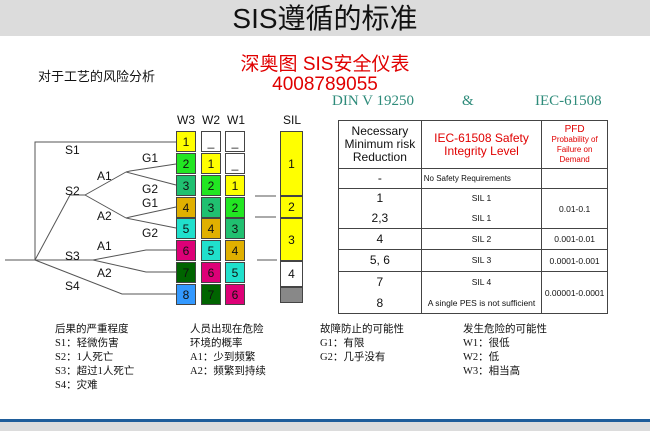 The width and height of the screenshot is (650, 431). I want to click on risk-reduction-value: 4, so click(380, 239).